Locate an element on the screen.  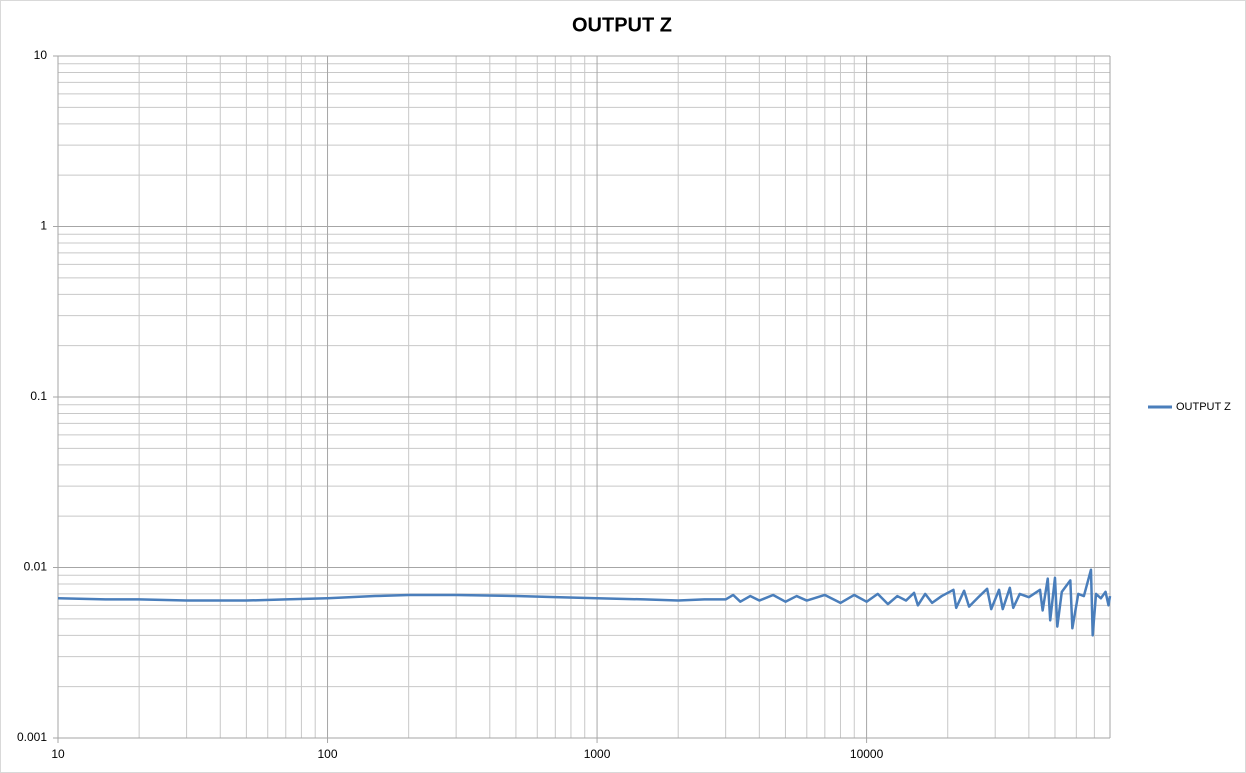
y-tick-label: 0.1 is located at coordinates (38, 396).